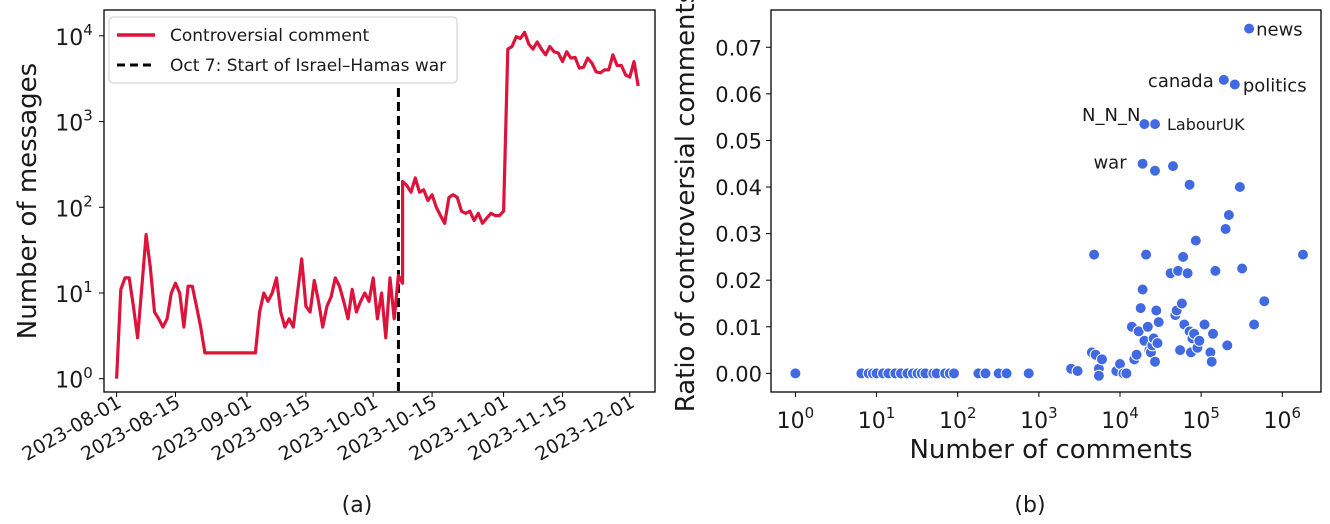 This screenshot has height=524, width=1330. What do you see at coordinates (74, 36) in the screenshot?
I see `y-tick-label: 10⁴` at bounding box center [74, 36].